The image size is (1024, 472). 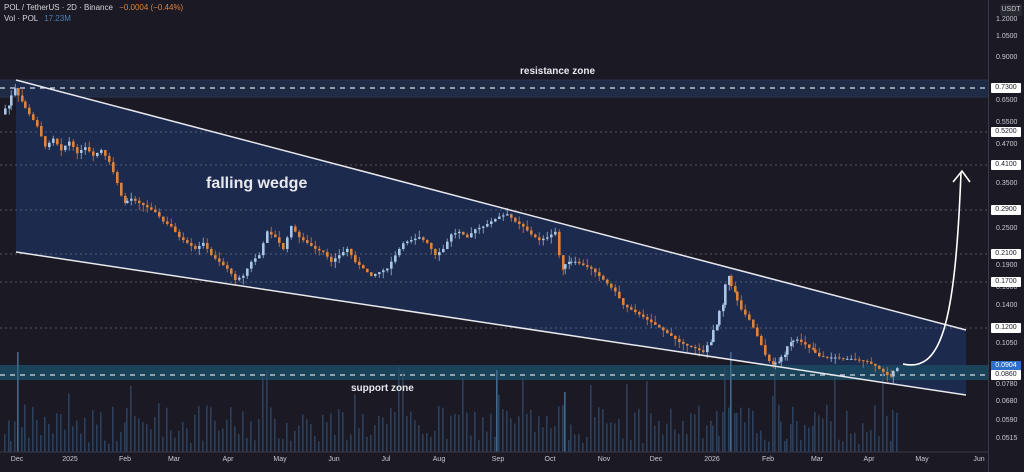 What do you see at coordinates (1007, 384) in the screenshot?
I see `price-tick-label: 0.0780` at bounding box center [1007, 384].